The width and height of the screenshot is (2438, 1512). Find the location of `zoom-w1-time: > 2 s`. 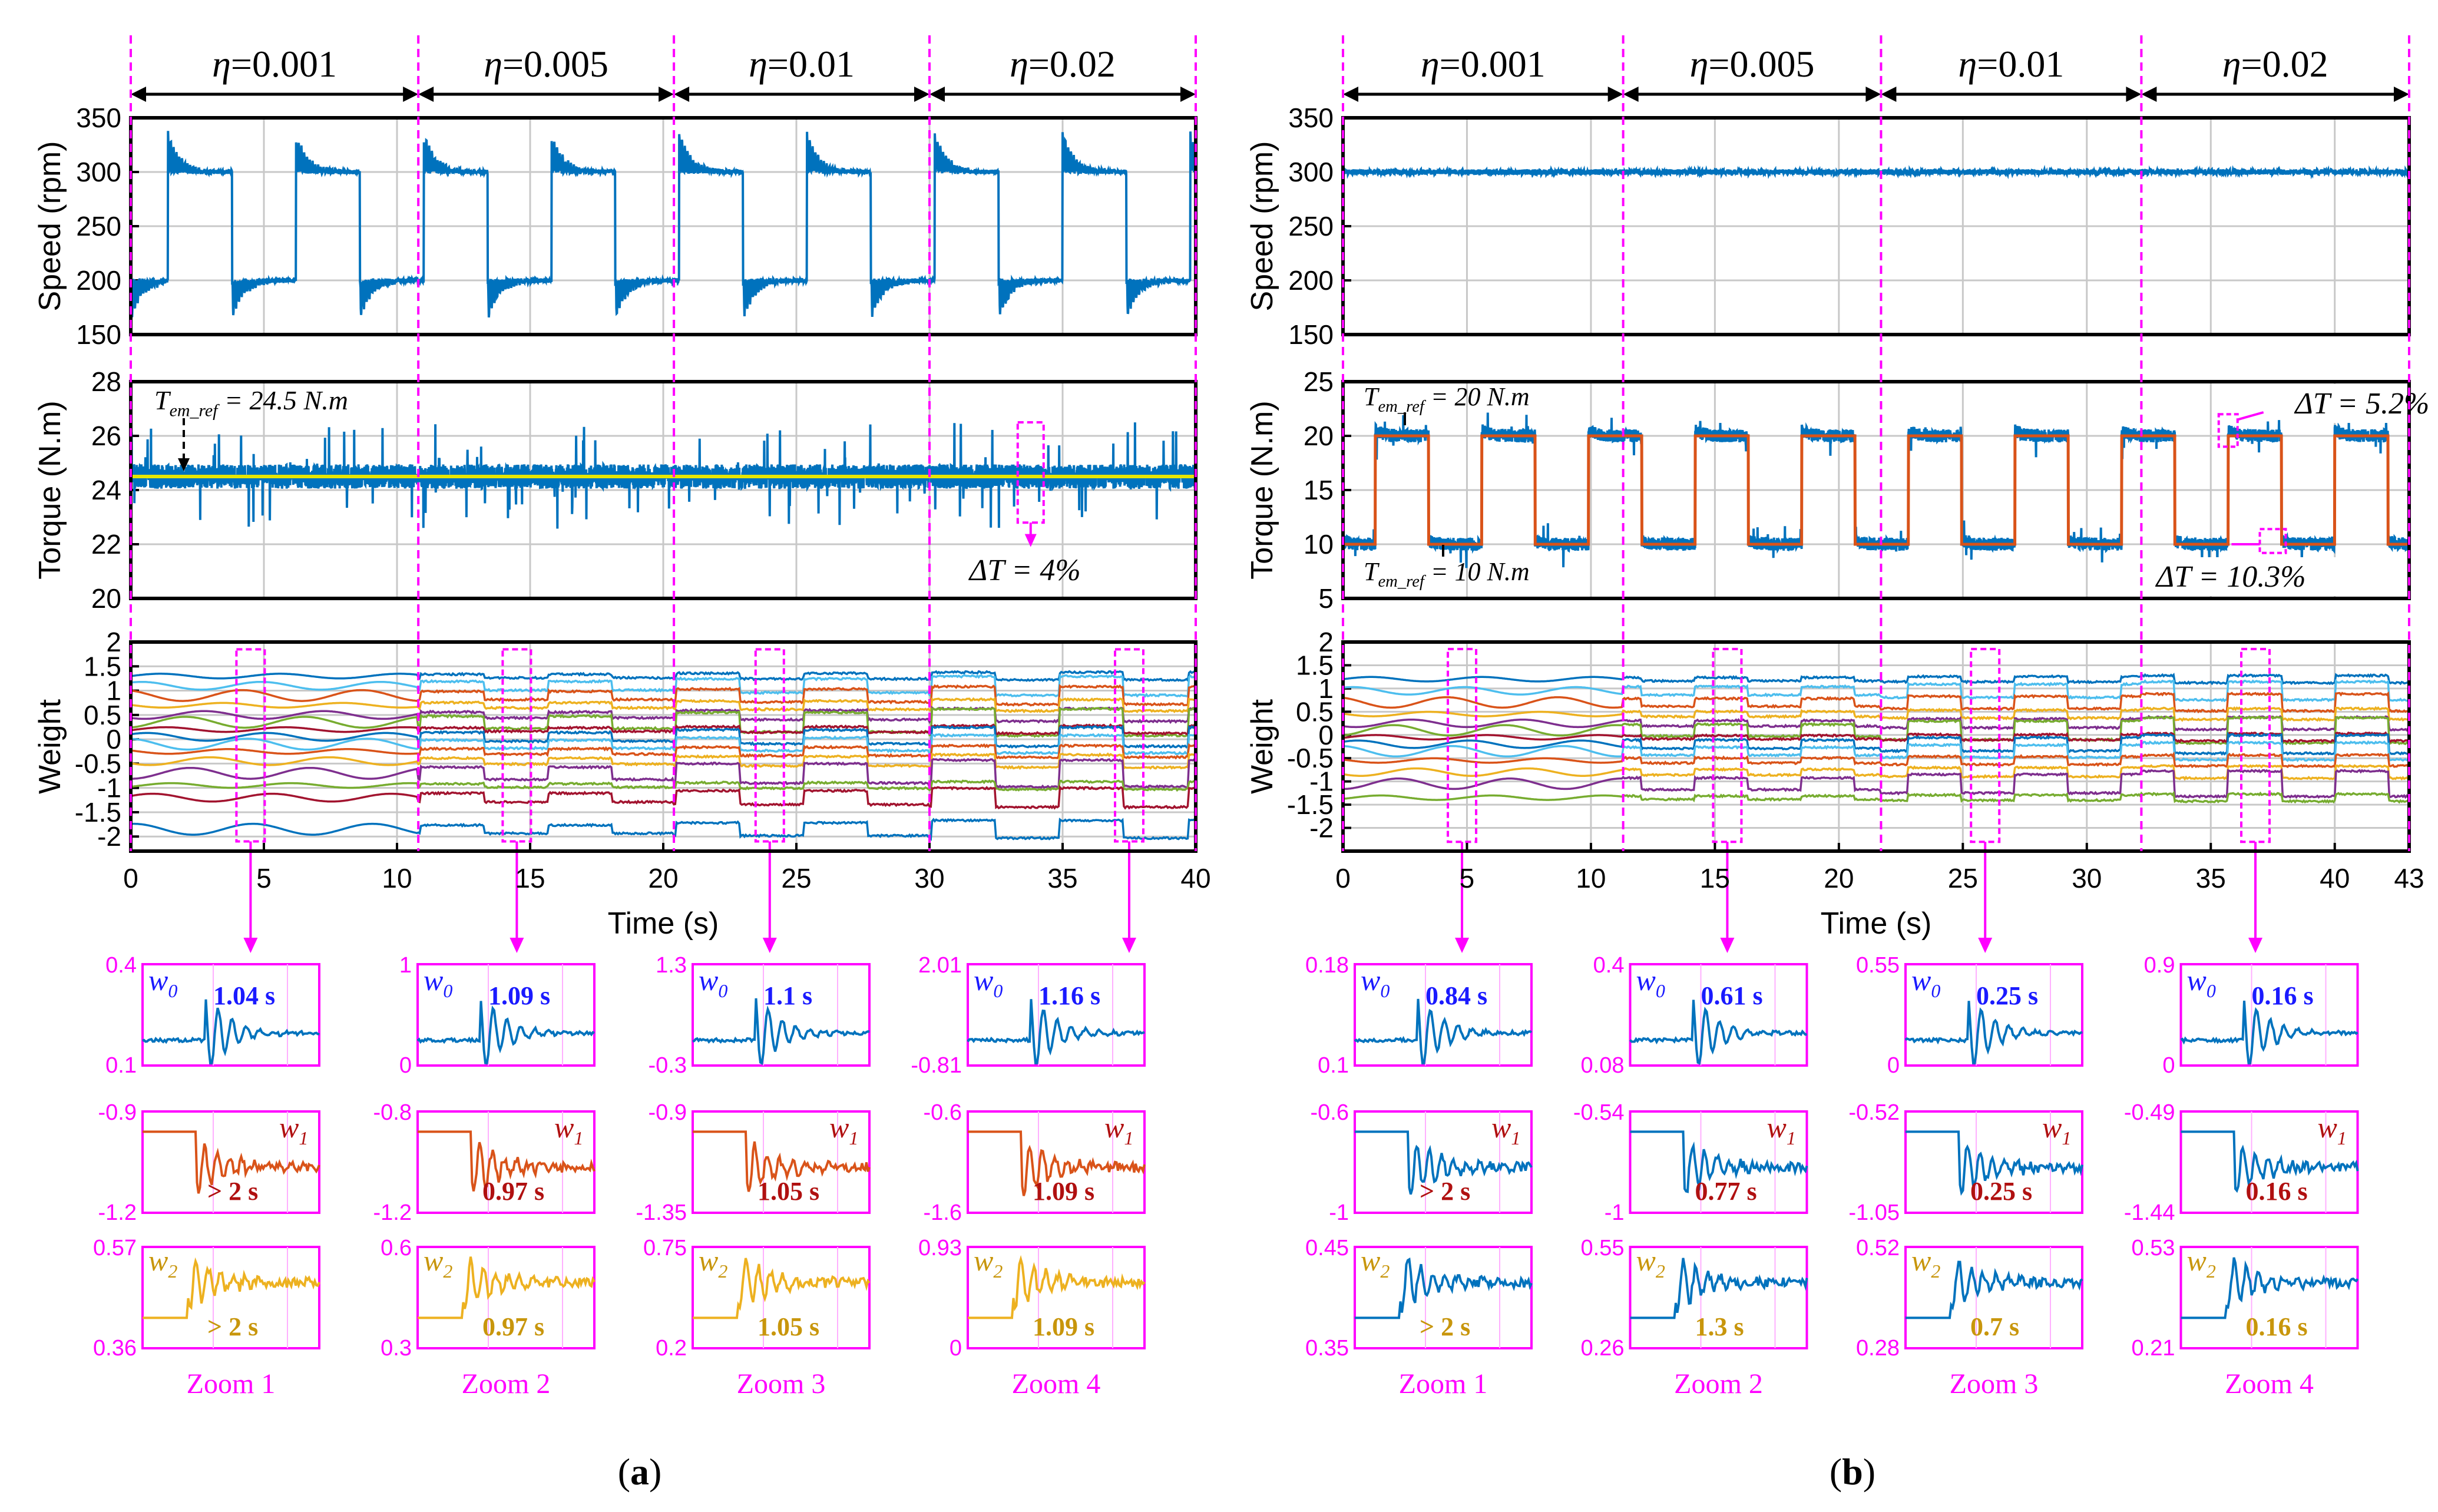

zoom-w1-time: > 2 s is located at coordinates (232, 1191).